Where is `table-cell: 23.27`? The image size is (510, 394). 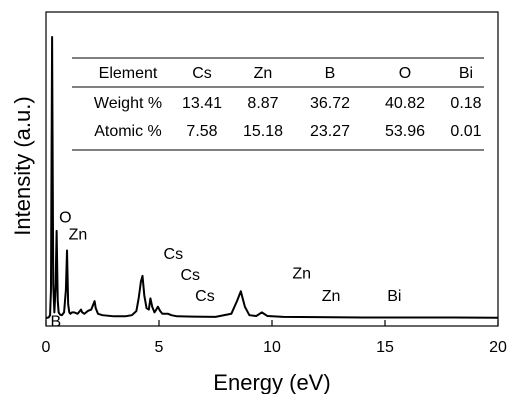
table-cell: 23.27 is located at coordinates (330, 131).